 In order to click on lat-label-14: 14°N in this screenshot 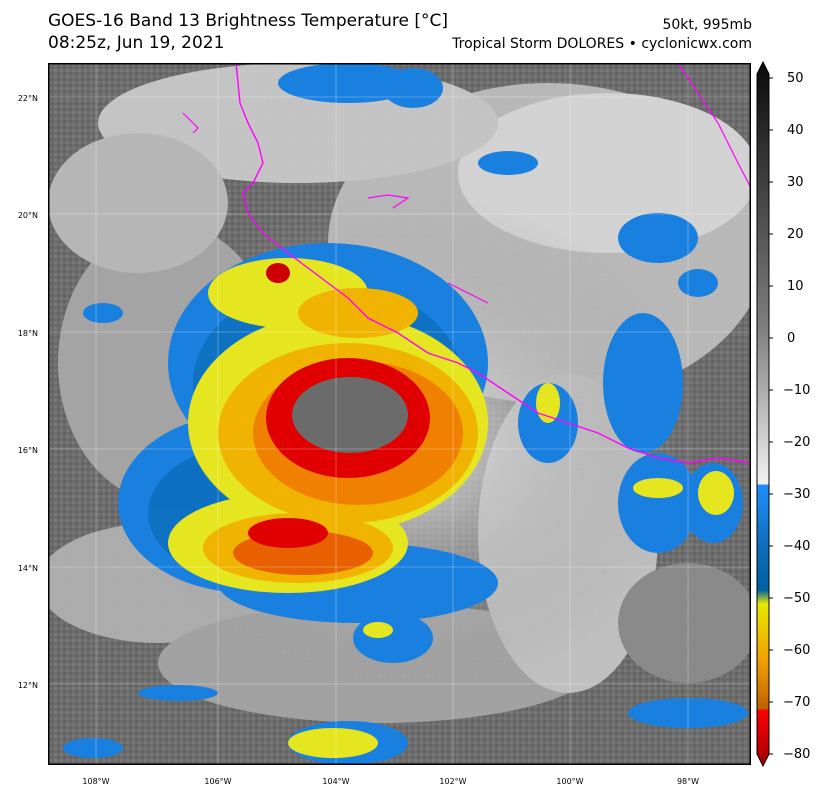, I will do `click(28, 568)`.